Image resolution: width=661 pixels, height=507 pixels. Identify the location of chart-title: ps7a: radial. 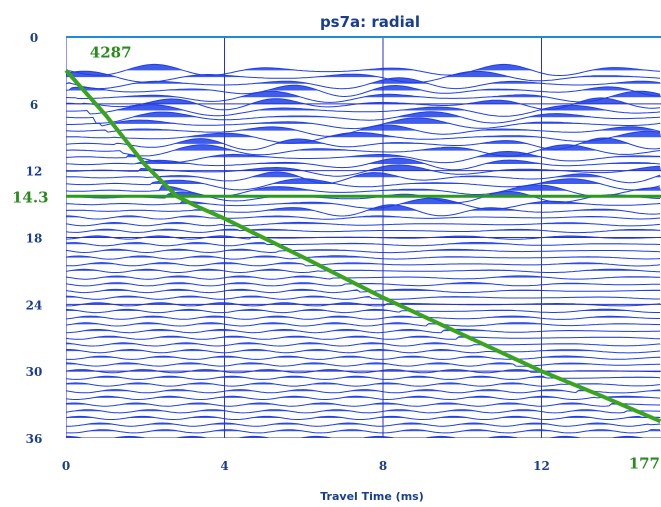
(370, 22).